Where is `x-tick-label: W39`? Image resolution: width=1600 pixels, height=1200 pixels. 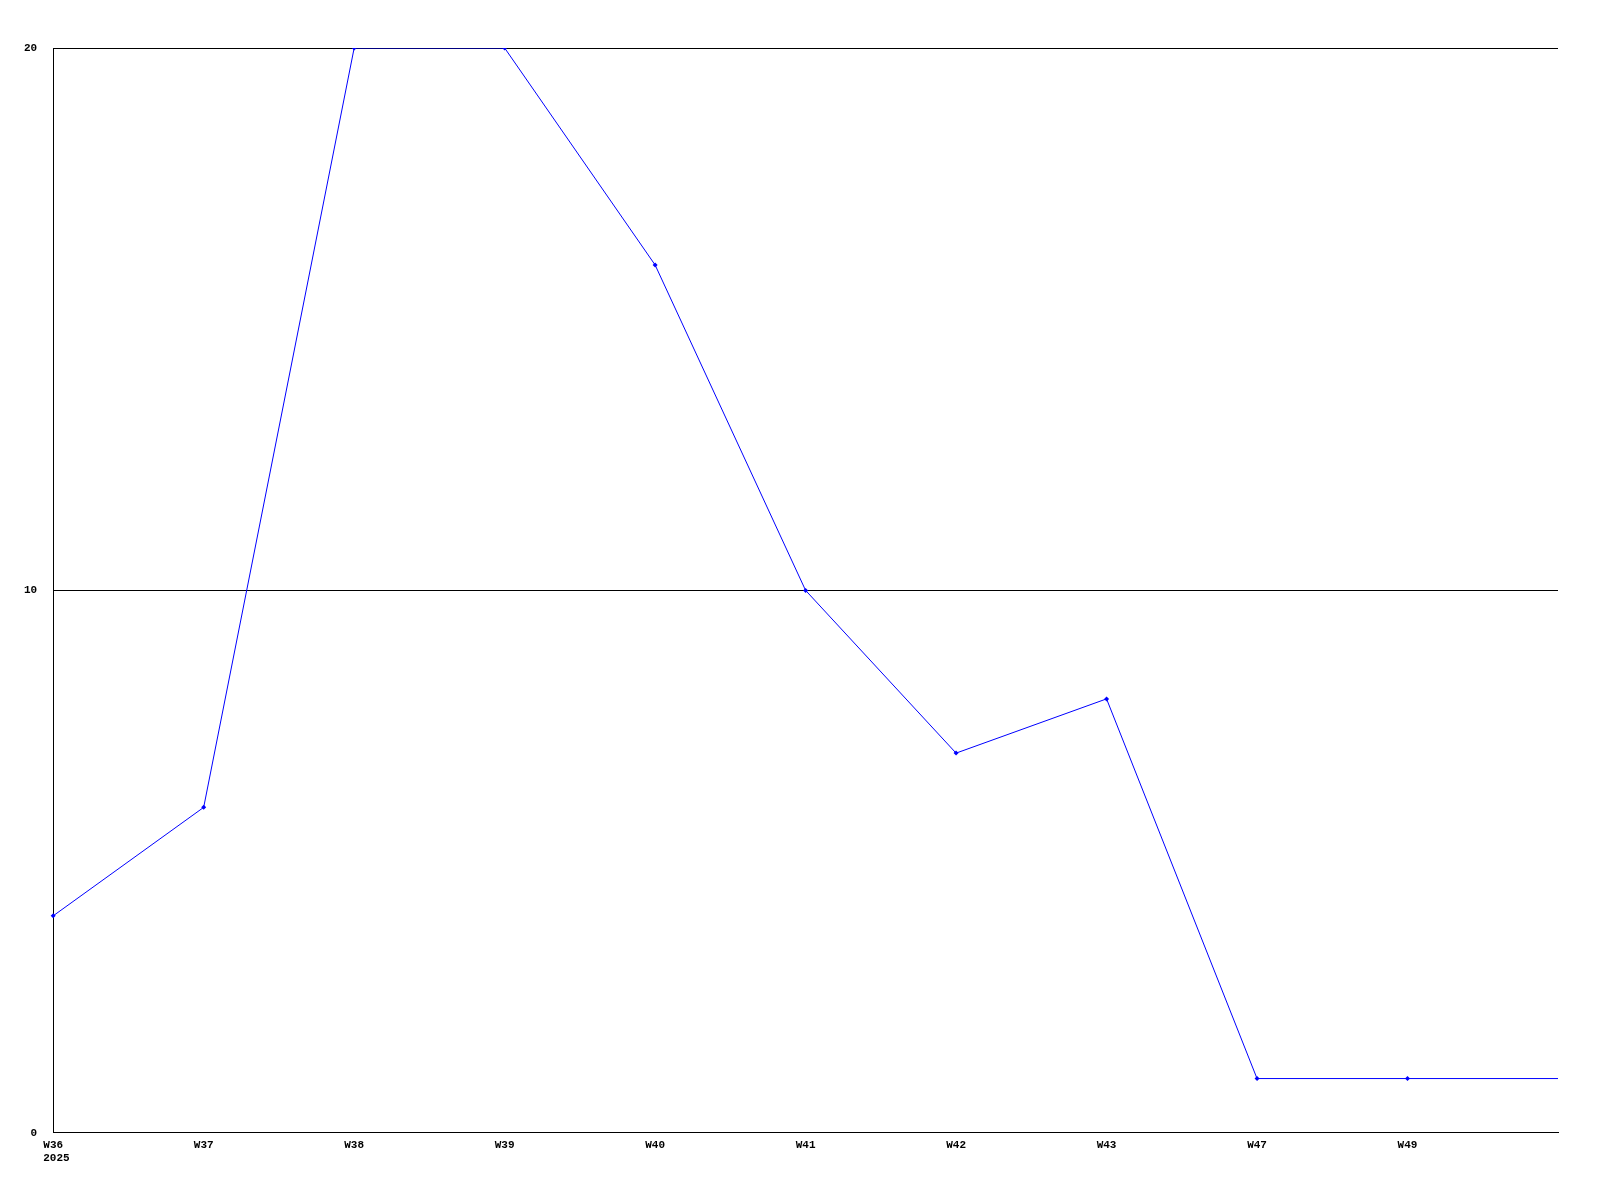 x-tick-label: W39 is located at coordinates (504, 1145).